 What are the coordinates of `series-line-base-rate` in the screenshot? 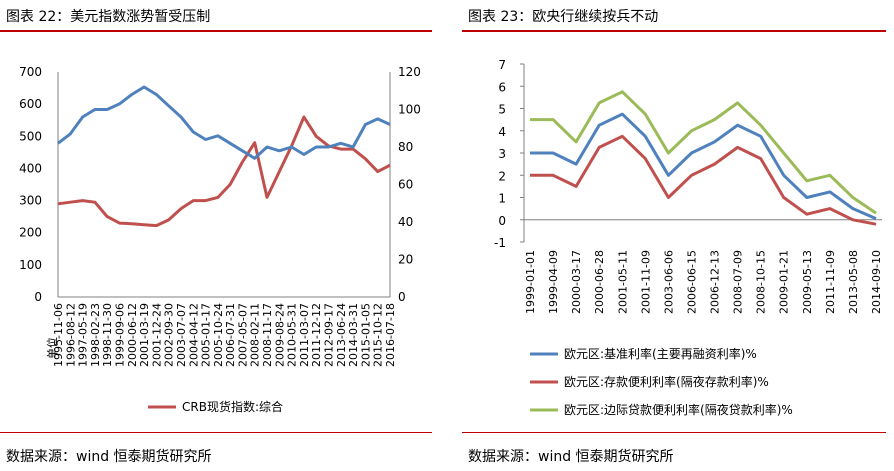 It's located at (703, 166).